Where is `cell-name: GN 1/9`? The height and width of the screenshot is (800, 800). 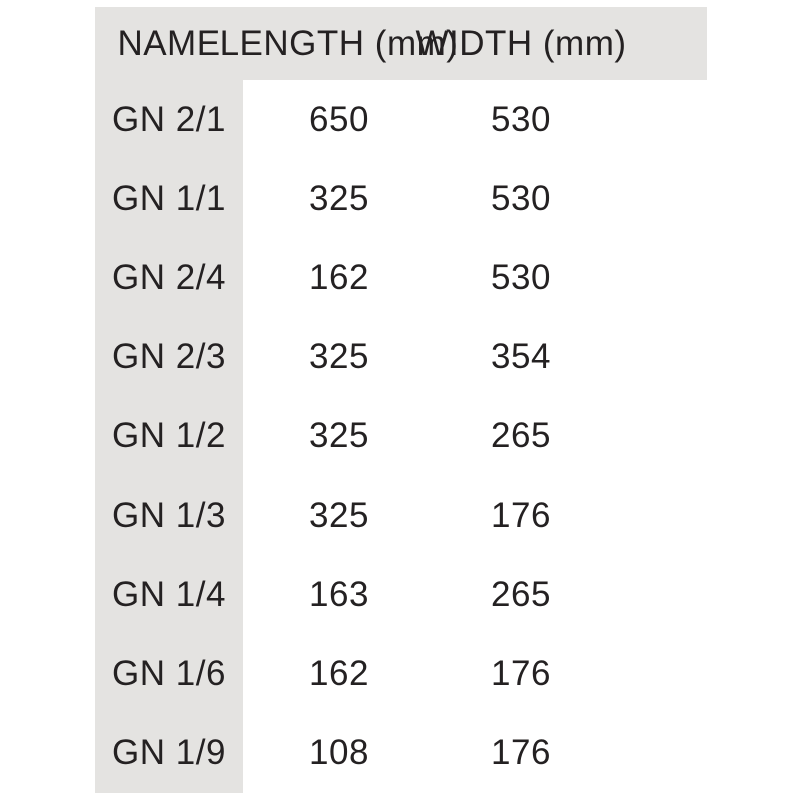
cell-name: GN 1/9 is located at coordinates (169, 753).